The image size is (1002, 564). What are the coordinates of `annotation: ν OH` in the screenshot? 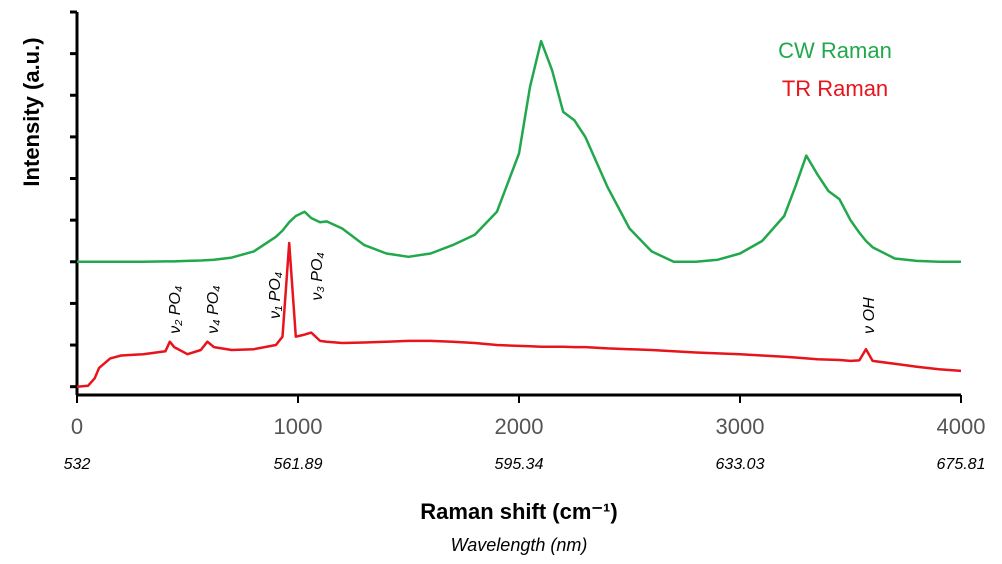 It's located at (869, 315).